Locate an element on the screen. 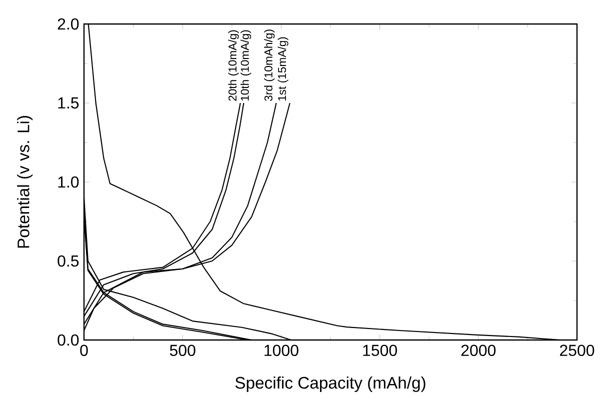 This screenshot has height=405, width=601. x-tick-label: 2500 is located at coordinates (577, 350).